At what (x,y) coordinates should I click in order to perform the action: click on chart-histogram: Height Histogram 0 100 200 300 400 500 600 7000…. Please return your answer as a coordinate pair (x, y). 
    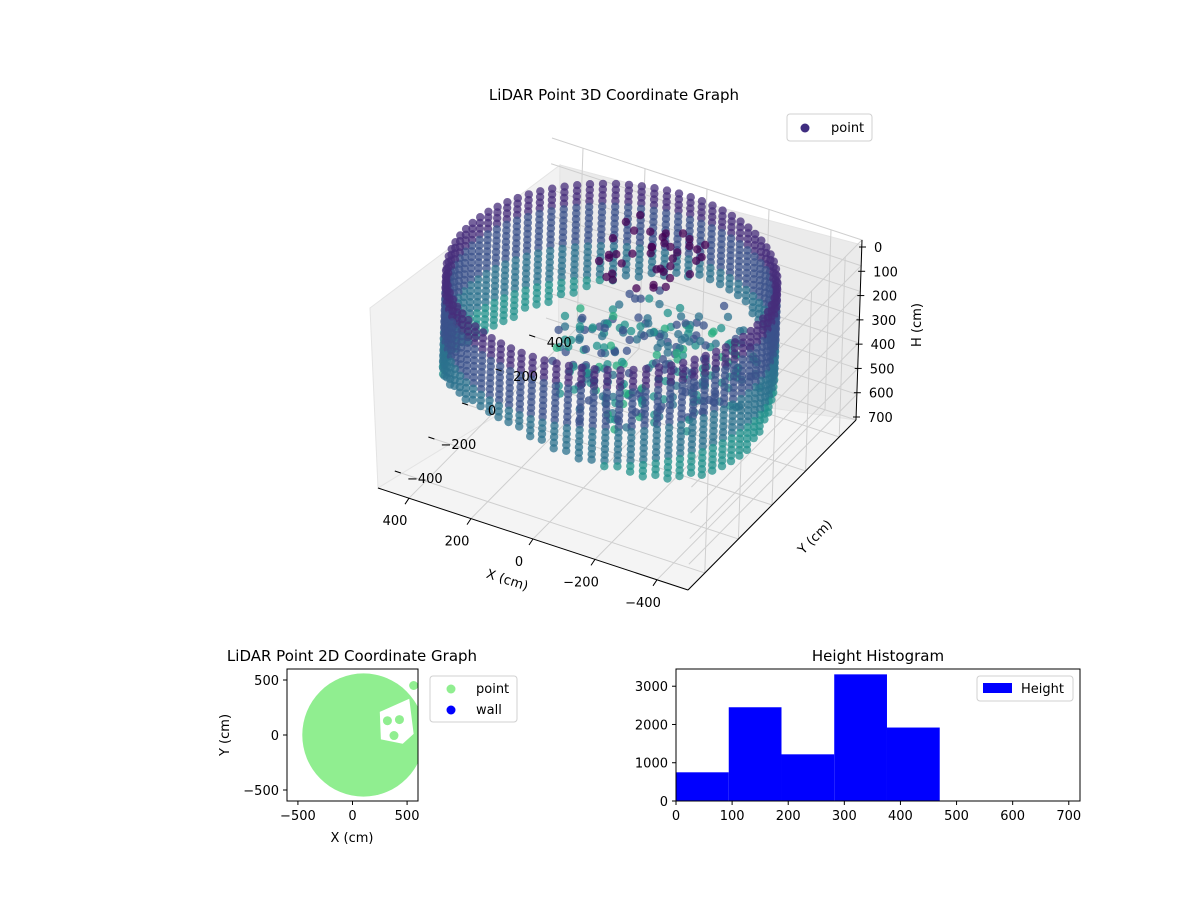
    Looking at the image, I should click on (858, 735).